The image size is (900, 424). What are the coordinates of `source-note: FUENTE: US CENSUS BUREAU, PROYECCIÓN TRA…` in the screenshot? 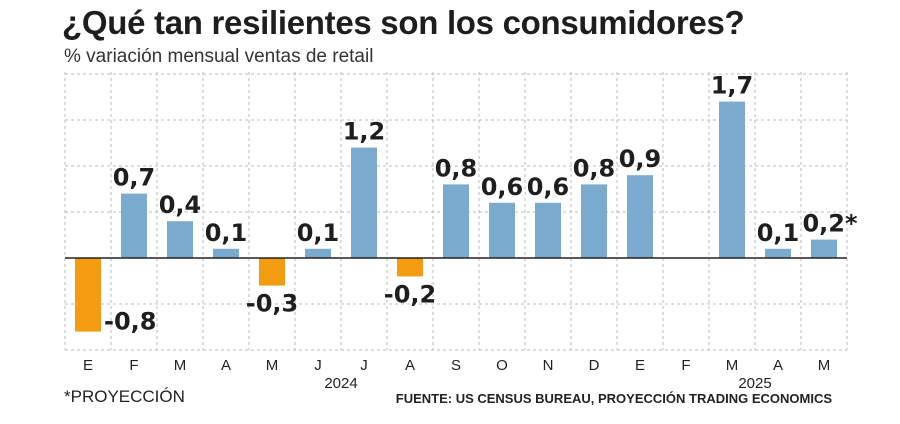 It's located at (613, 398).